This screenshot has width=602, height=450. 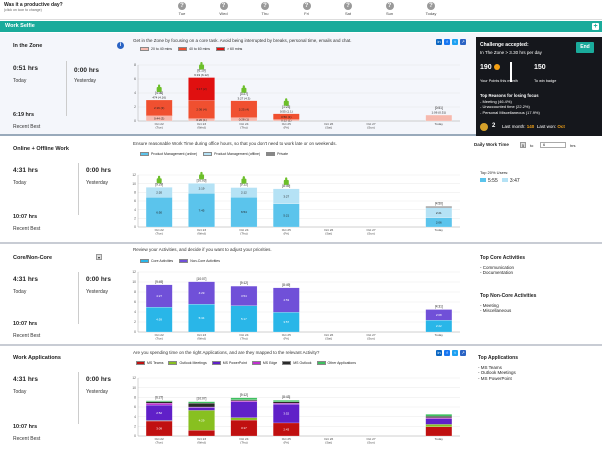 I want to click on bar-value-label: 2:22, so click(x=439, y=326).